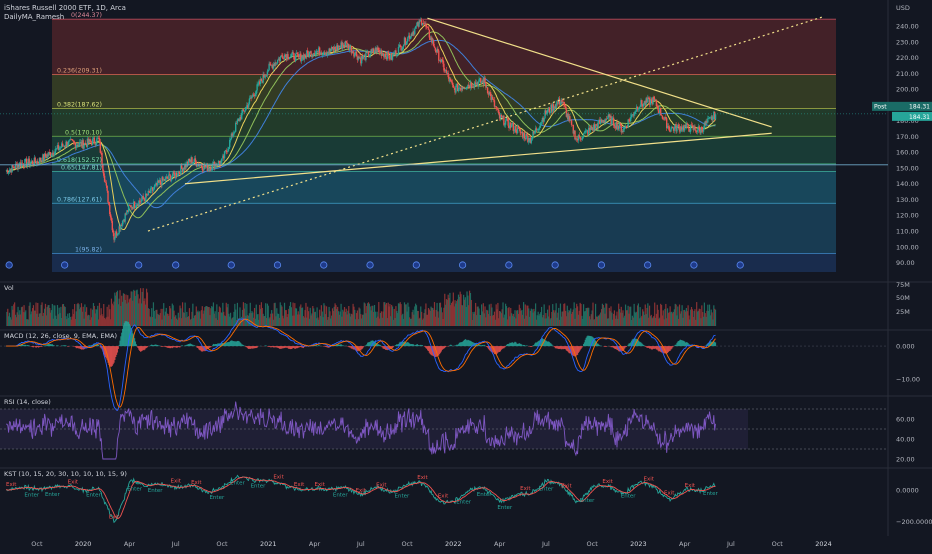  What do you see at coordinates (79, 199) in the screenshot?
I see `fib-level-label: 0.786(127.61)` at bounding box center [79, 199].